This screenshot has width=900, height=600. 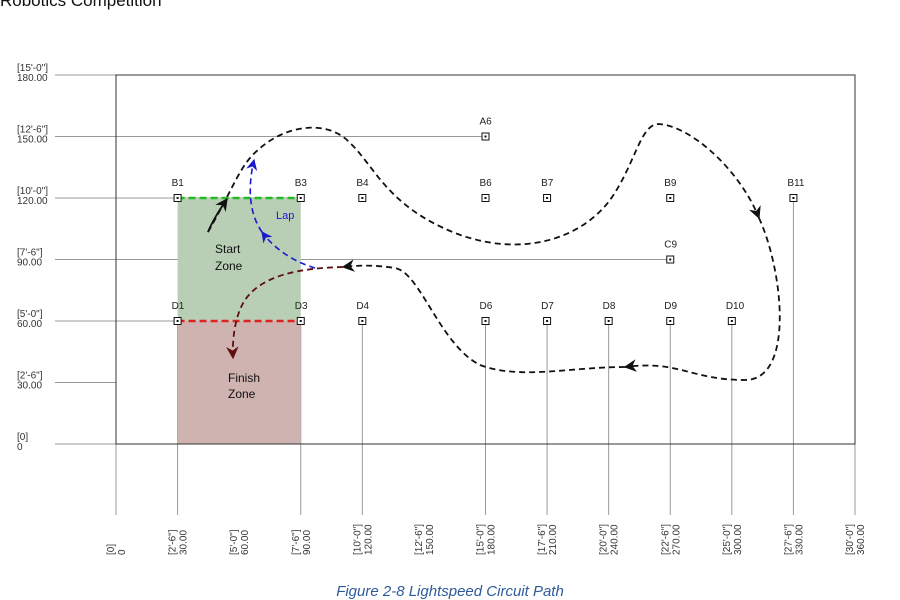 What do you see at coordinates (20, 447) in the screenshot?
I see `y-tick-value: 0` at bounding box center [20, 447].